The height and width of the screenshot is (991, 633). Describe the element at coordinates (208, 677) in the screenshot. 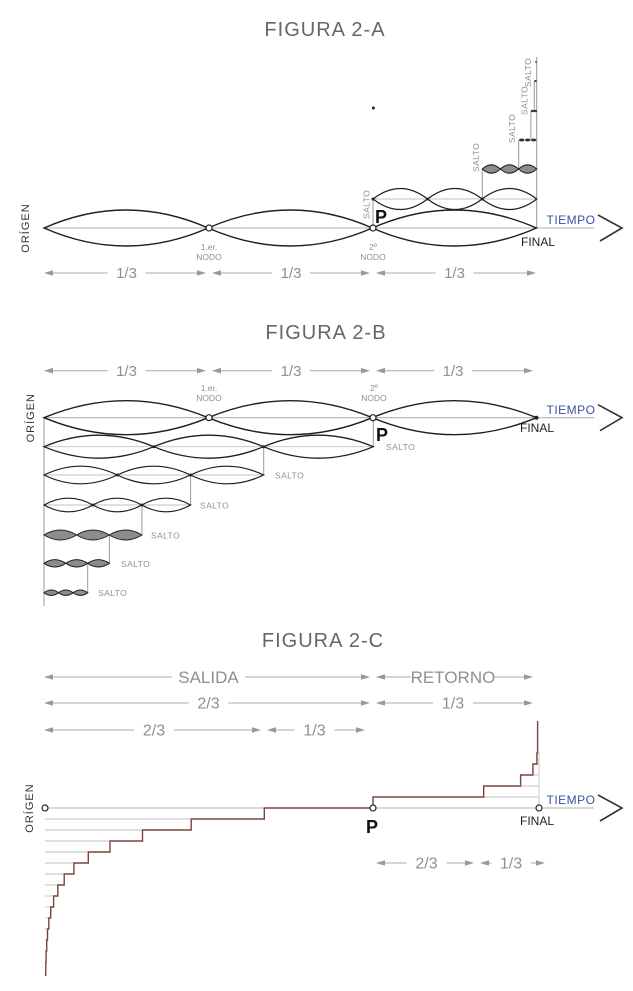

I see `dimension-label: SALIDA` at that location.